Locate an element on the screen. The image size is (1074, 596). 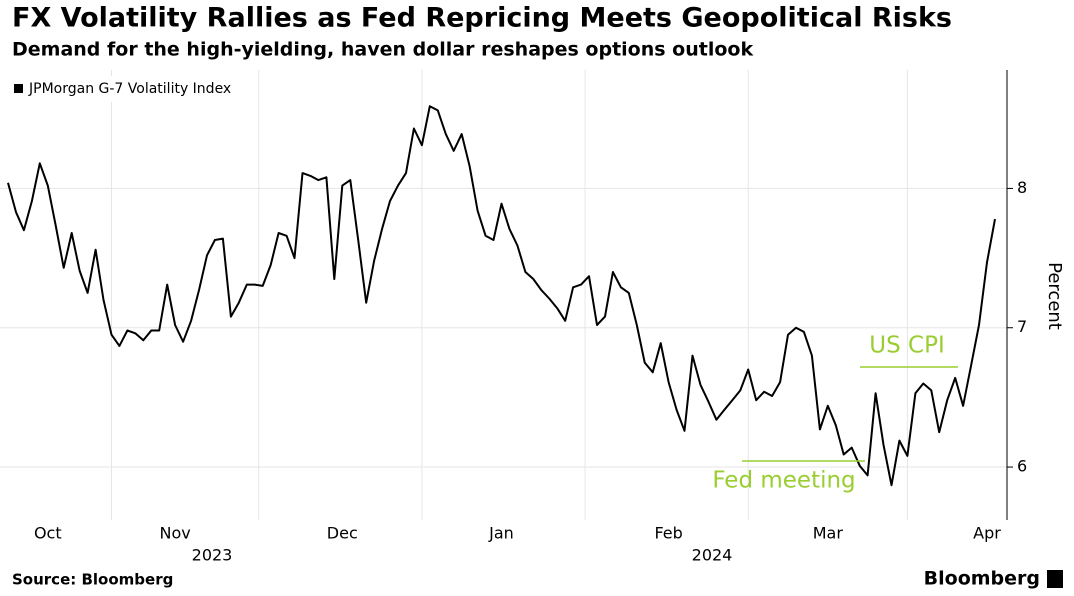
x-tick-label: Mar is located at coordinates (828, 533).